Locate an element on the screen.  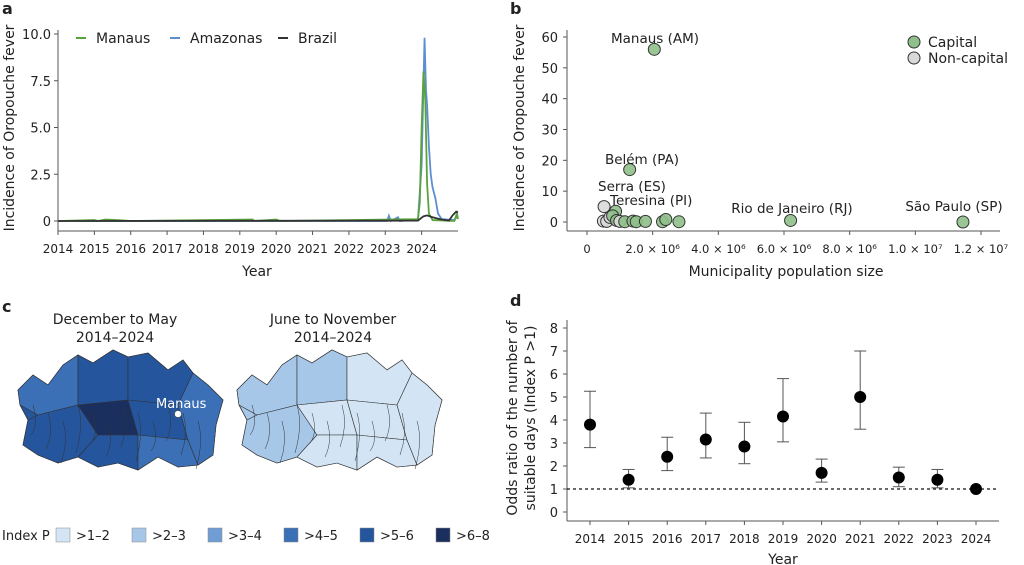
panel-label-b: b is located at coordinates (515, 9).